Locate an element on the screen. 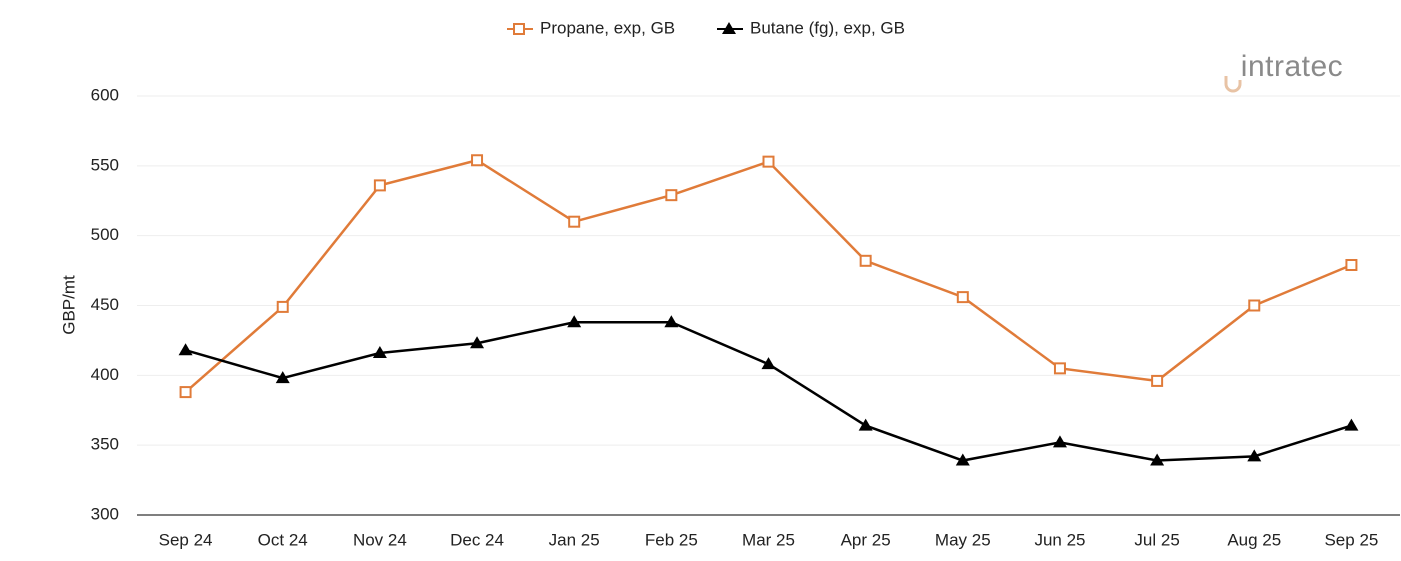 The image size is (1401, 561). x-tick-label: Sep 24 is located at coordinates (186, 539).